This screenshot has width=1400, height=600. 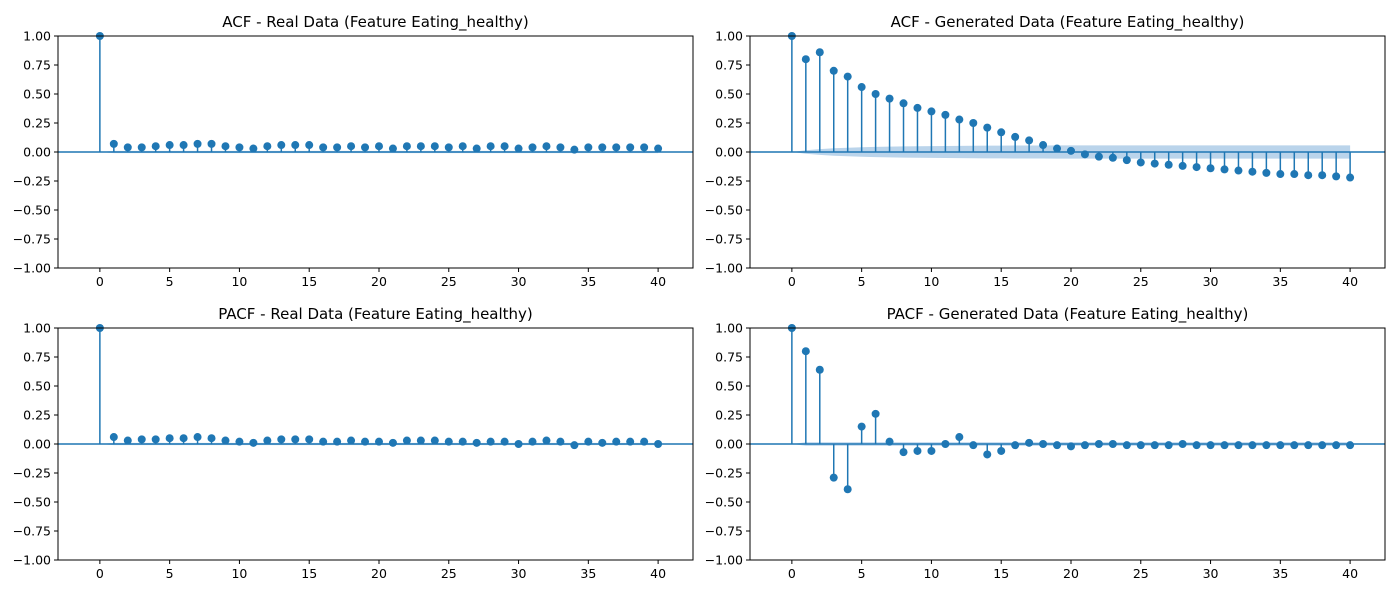 What do you see at coordinates (32, 210) in the screenshot?
I see `y-tick-label: −0.50` at bounding box center [32, 210].